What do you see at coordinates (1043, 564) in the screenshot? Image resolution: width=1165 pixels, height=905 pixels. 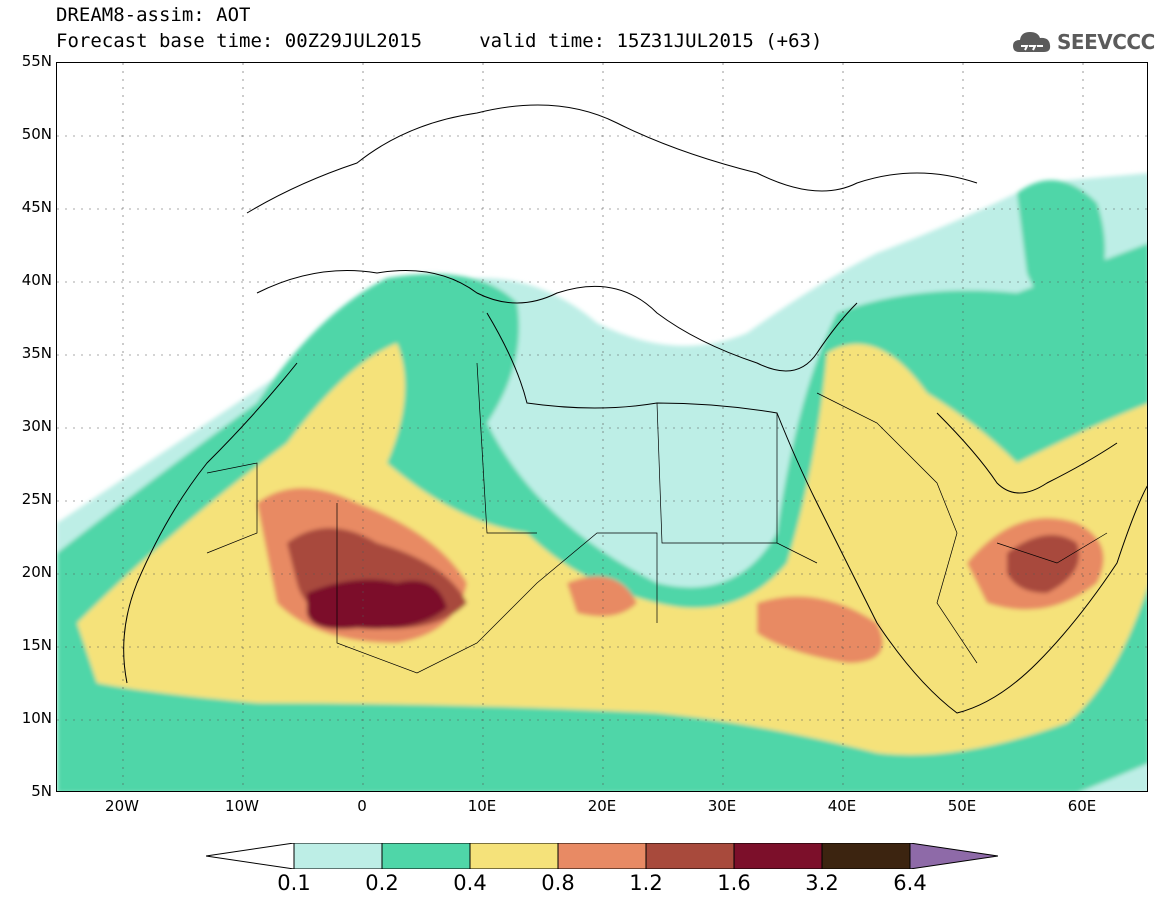 I see `aot-level-1.2` at bounding box center [1043, 564].